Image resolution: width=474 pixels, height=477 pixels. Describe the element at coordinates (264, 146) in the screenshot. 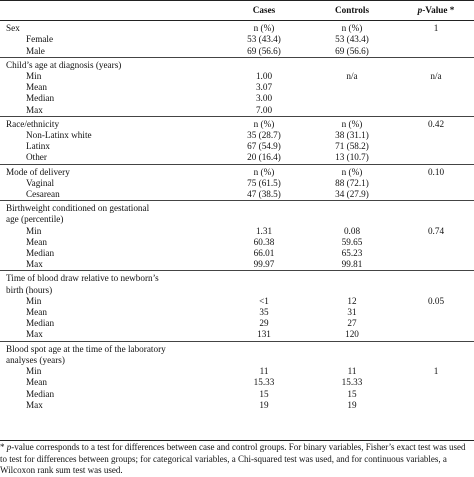

I see `row-cases-value: 67 (54.9)` at that location.